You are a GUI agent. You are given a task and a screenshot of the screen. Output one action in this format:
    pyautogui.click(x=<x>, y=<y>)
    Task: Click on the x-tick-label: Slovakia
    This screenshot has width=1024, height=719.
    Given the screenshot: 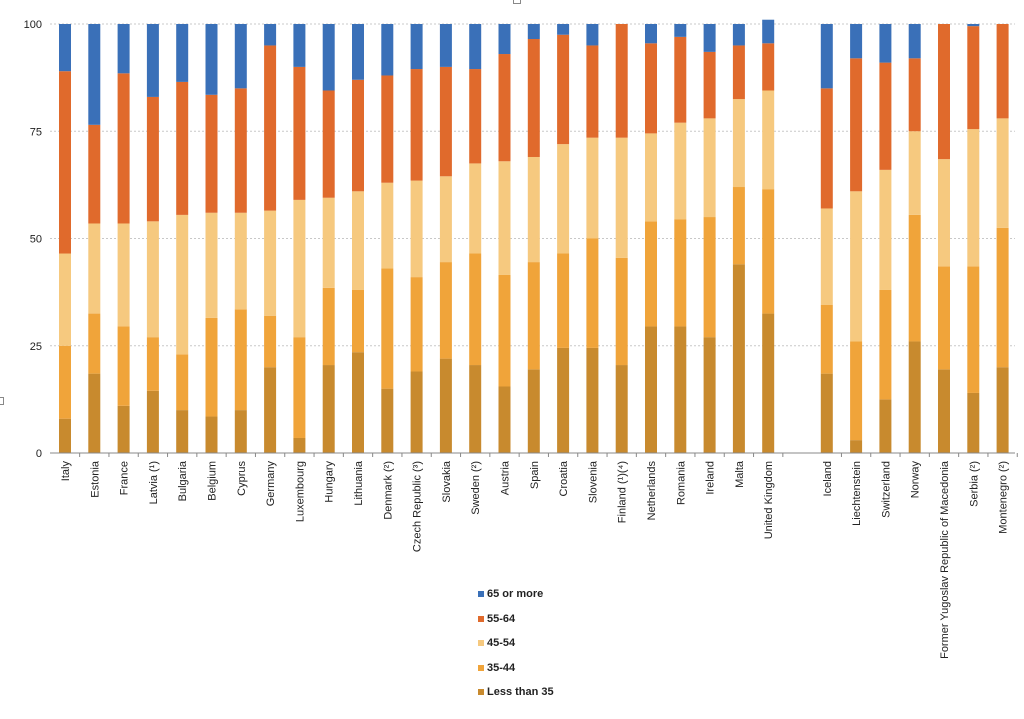 What is the action you would take?
    pyautogui.click(x=447, y=481)
    